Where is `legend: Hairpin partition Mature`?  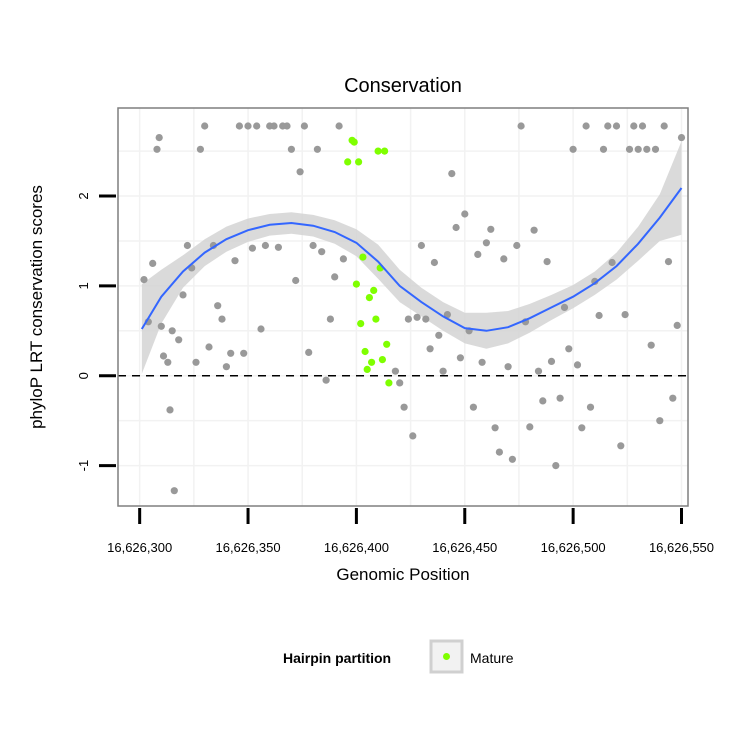 legend: Hairpin partition Mature is located at coordinates (398, 656).